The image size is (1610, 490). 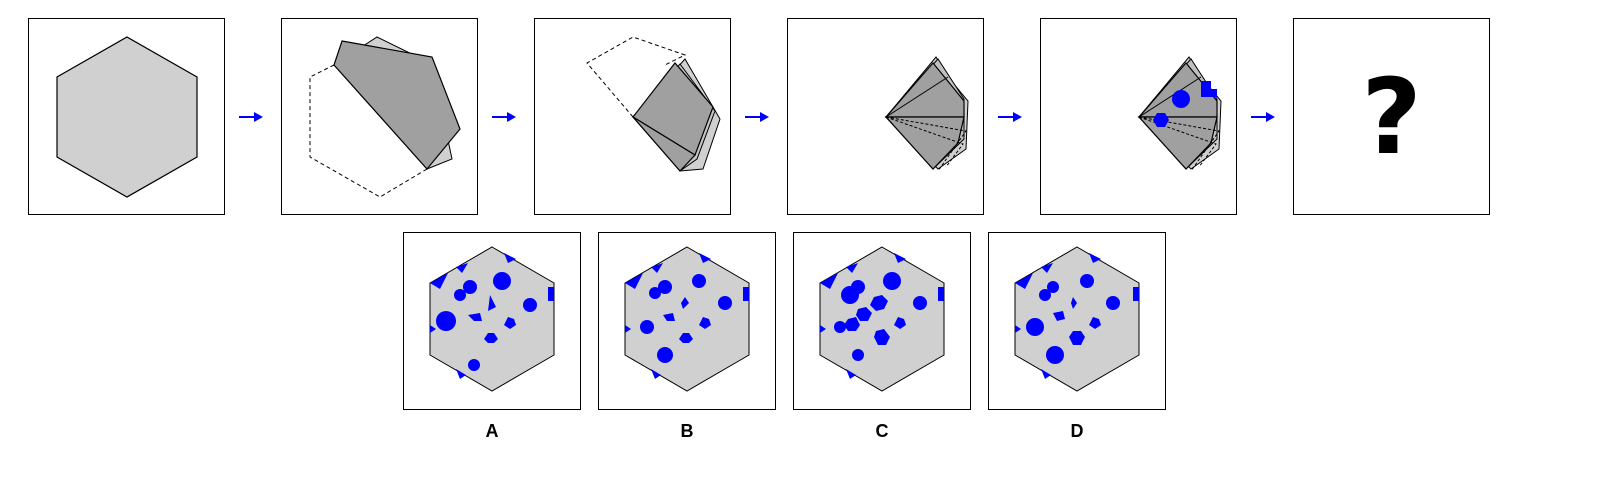 What do you see at coordinates (368, 131) in the screenshot?
I see `fold-dashed-outline` at bounding box center [368, 131].